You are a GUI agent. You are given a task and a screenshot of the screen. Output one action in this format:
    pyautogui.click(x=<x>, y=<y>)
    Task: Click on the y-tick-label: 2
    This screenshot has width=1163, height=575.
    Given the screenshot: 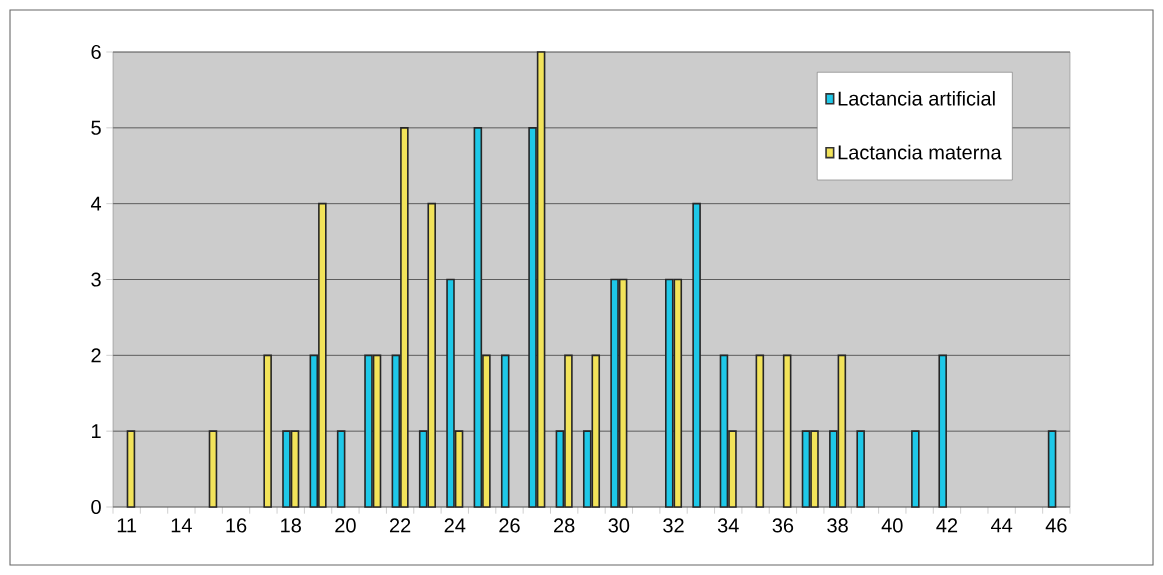 What is the action you would take?
    pyautogui.click(x=96, y=355)
    